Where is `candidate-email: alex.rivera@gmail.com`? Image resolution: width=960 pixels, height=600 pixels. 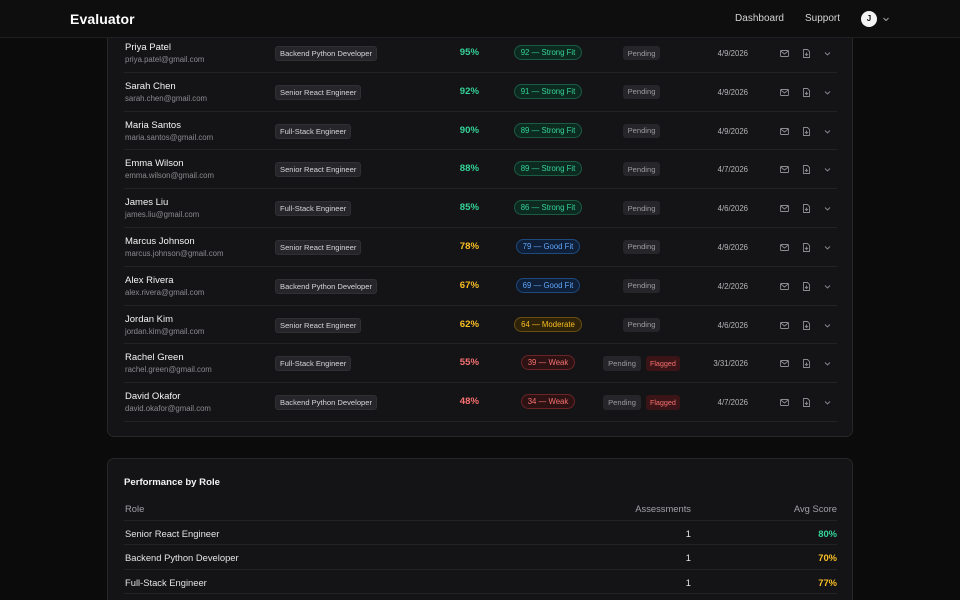
candidate-email: alex.rivera@gmail.com is located at coordinates (165, 292).